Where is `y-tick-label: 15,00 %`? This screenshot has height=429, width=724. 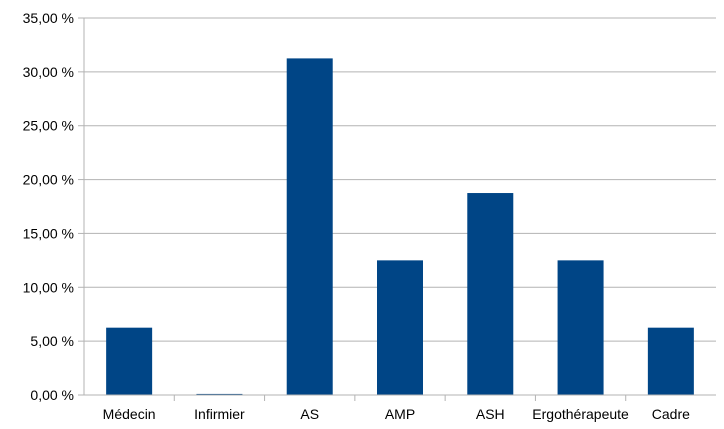 y-tick-label: 15,00 % is located at coordinates (48, 233).